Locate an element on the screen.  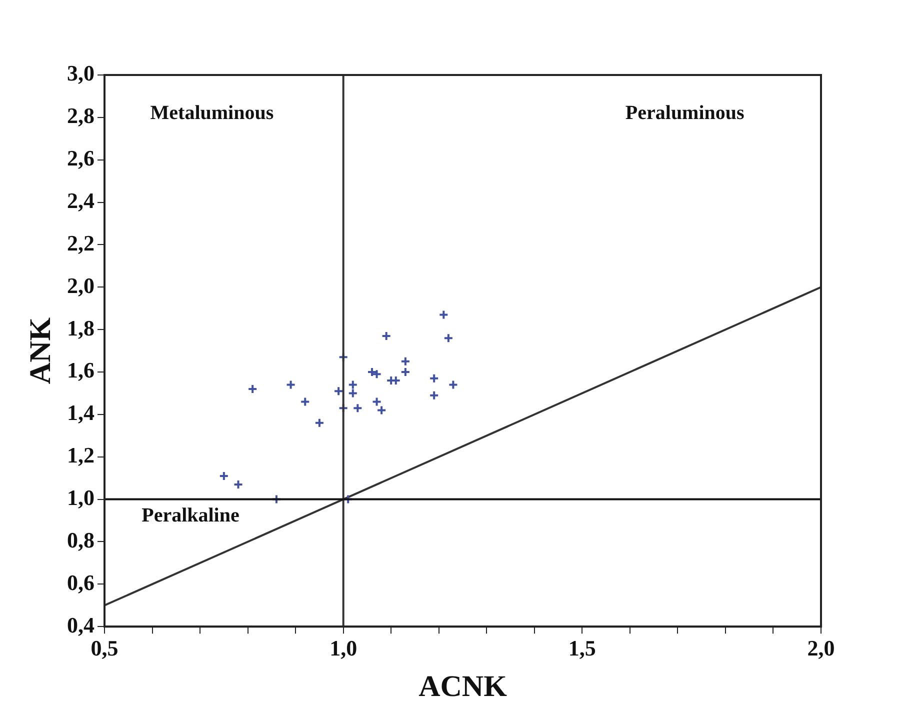
y-tick-label: 3,0 is located at coordinates (80, 73).